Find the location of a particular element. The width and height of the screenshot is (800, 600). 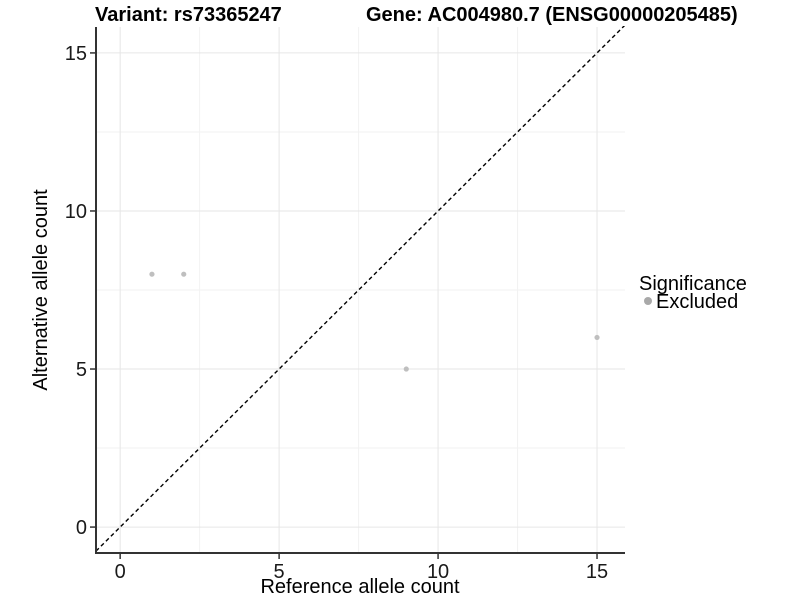

data-points is located at coordinates (374, 321).